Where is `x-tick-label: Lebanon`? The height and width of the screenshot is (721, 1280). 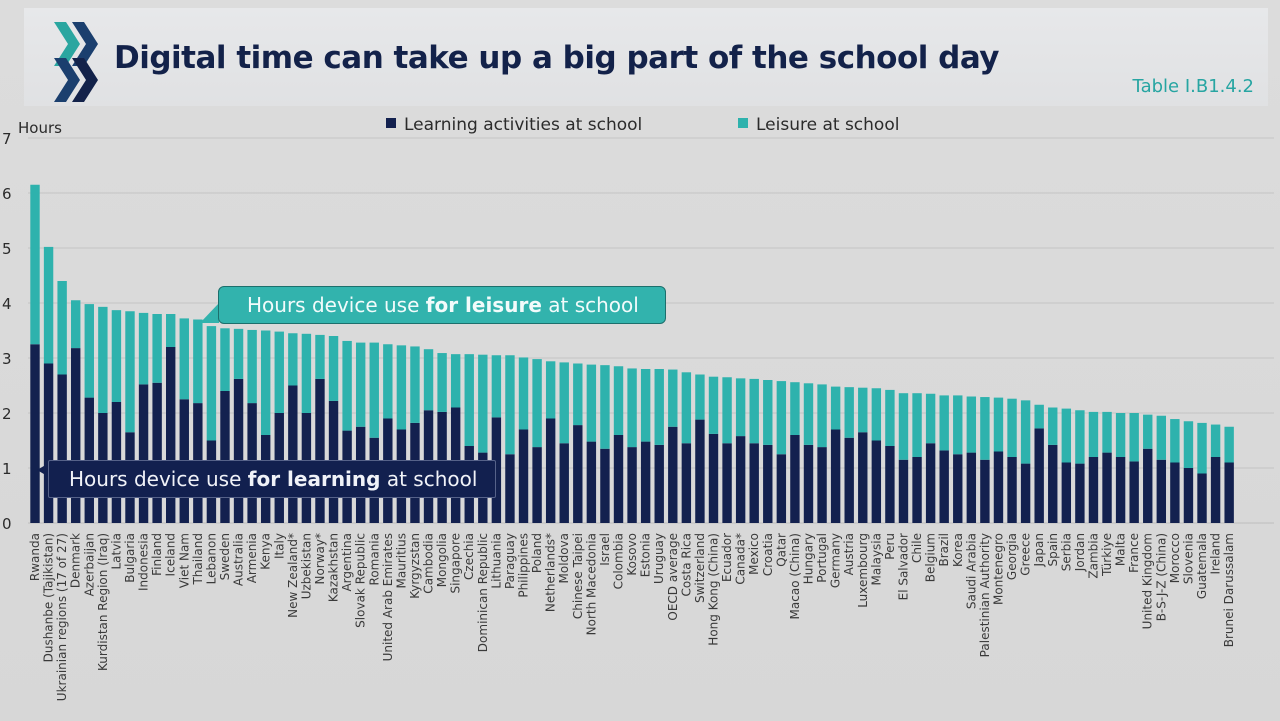
x-tick-label: Lebanon is located at coordinates (211, 558).